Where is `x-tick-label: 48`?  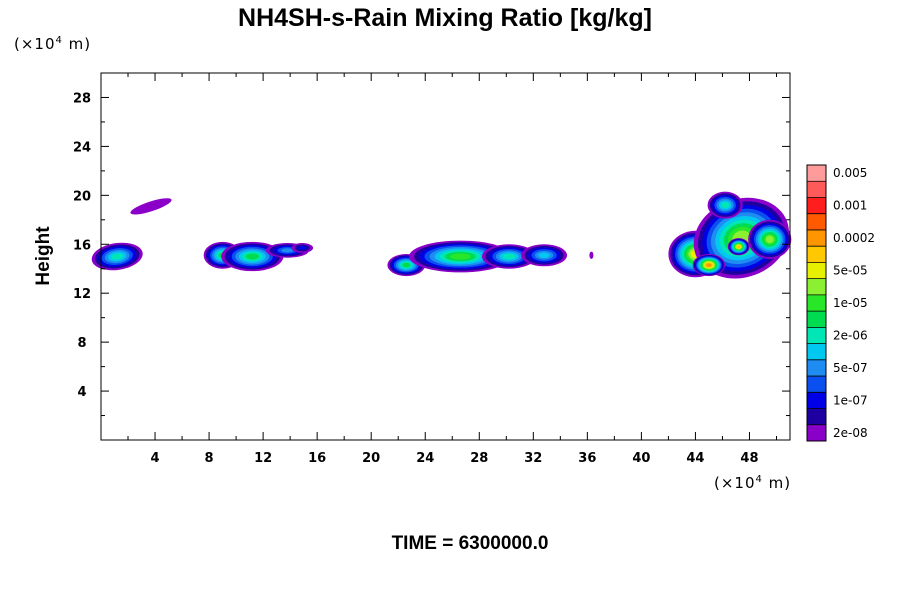
x-tick-label: 48 is located at coordinates (749, 458).